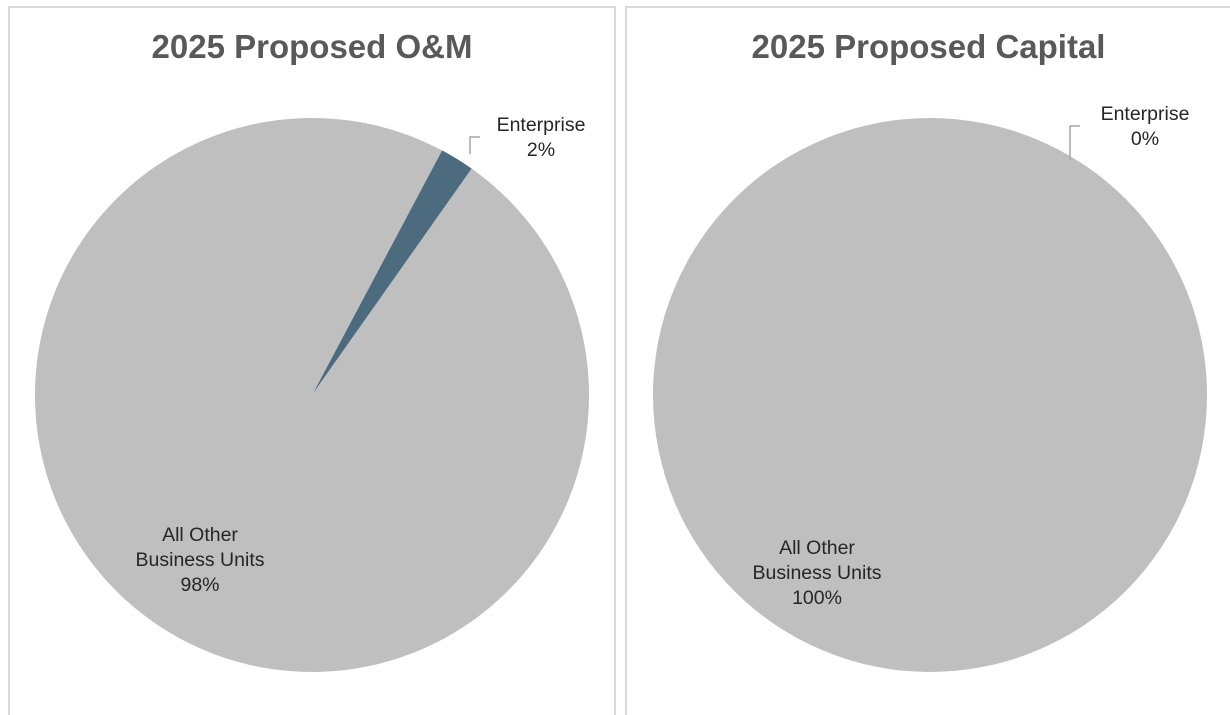 This screenshot has width=1230, height=715. Describe the element at coordinates (541, 150) in the screenshot. I see `data-label-line: 2%` at that location.